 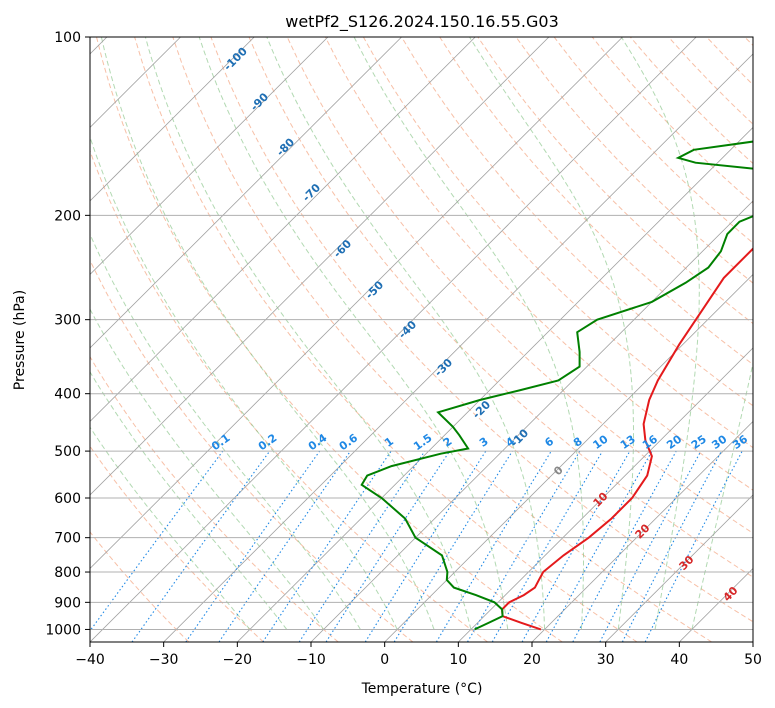 What do you see at coordinates (20, 340) in the screenshot?
I see `y-axis-title: Pressure (hPa)` at bounding box center [20, 340].